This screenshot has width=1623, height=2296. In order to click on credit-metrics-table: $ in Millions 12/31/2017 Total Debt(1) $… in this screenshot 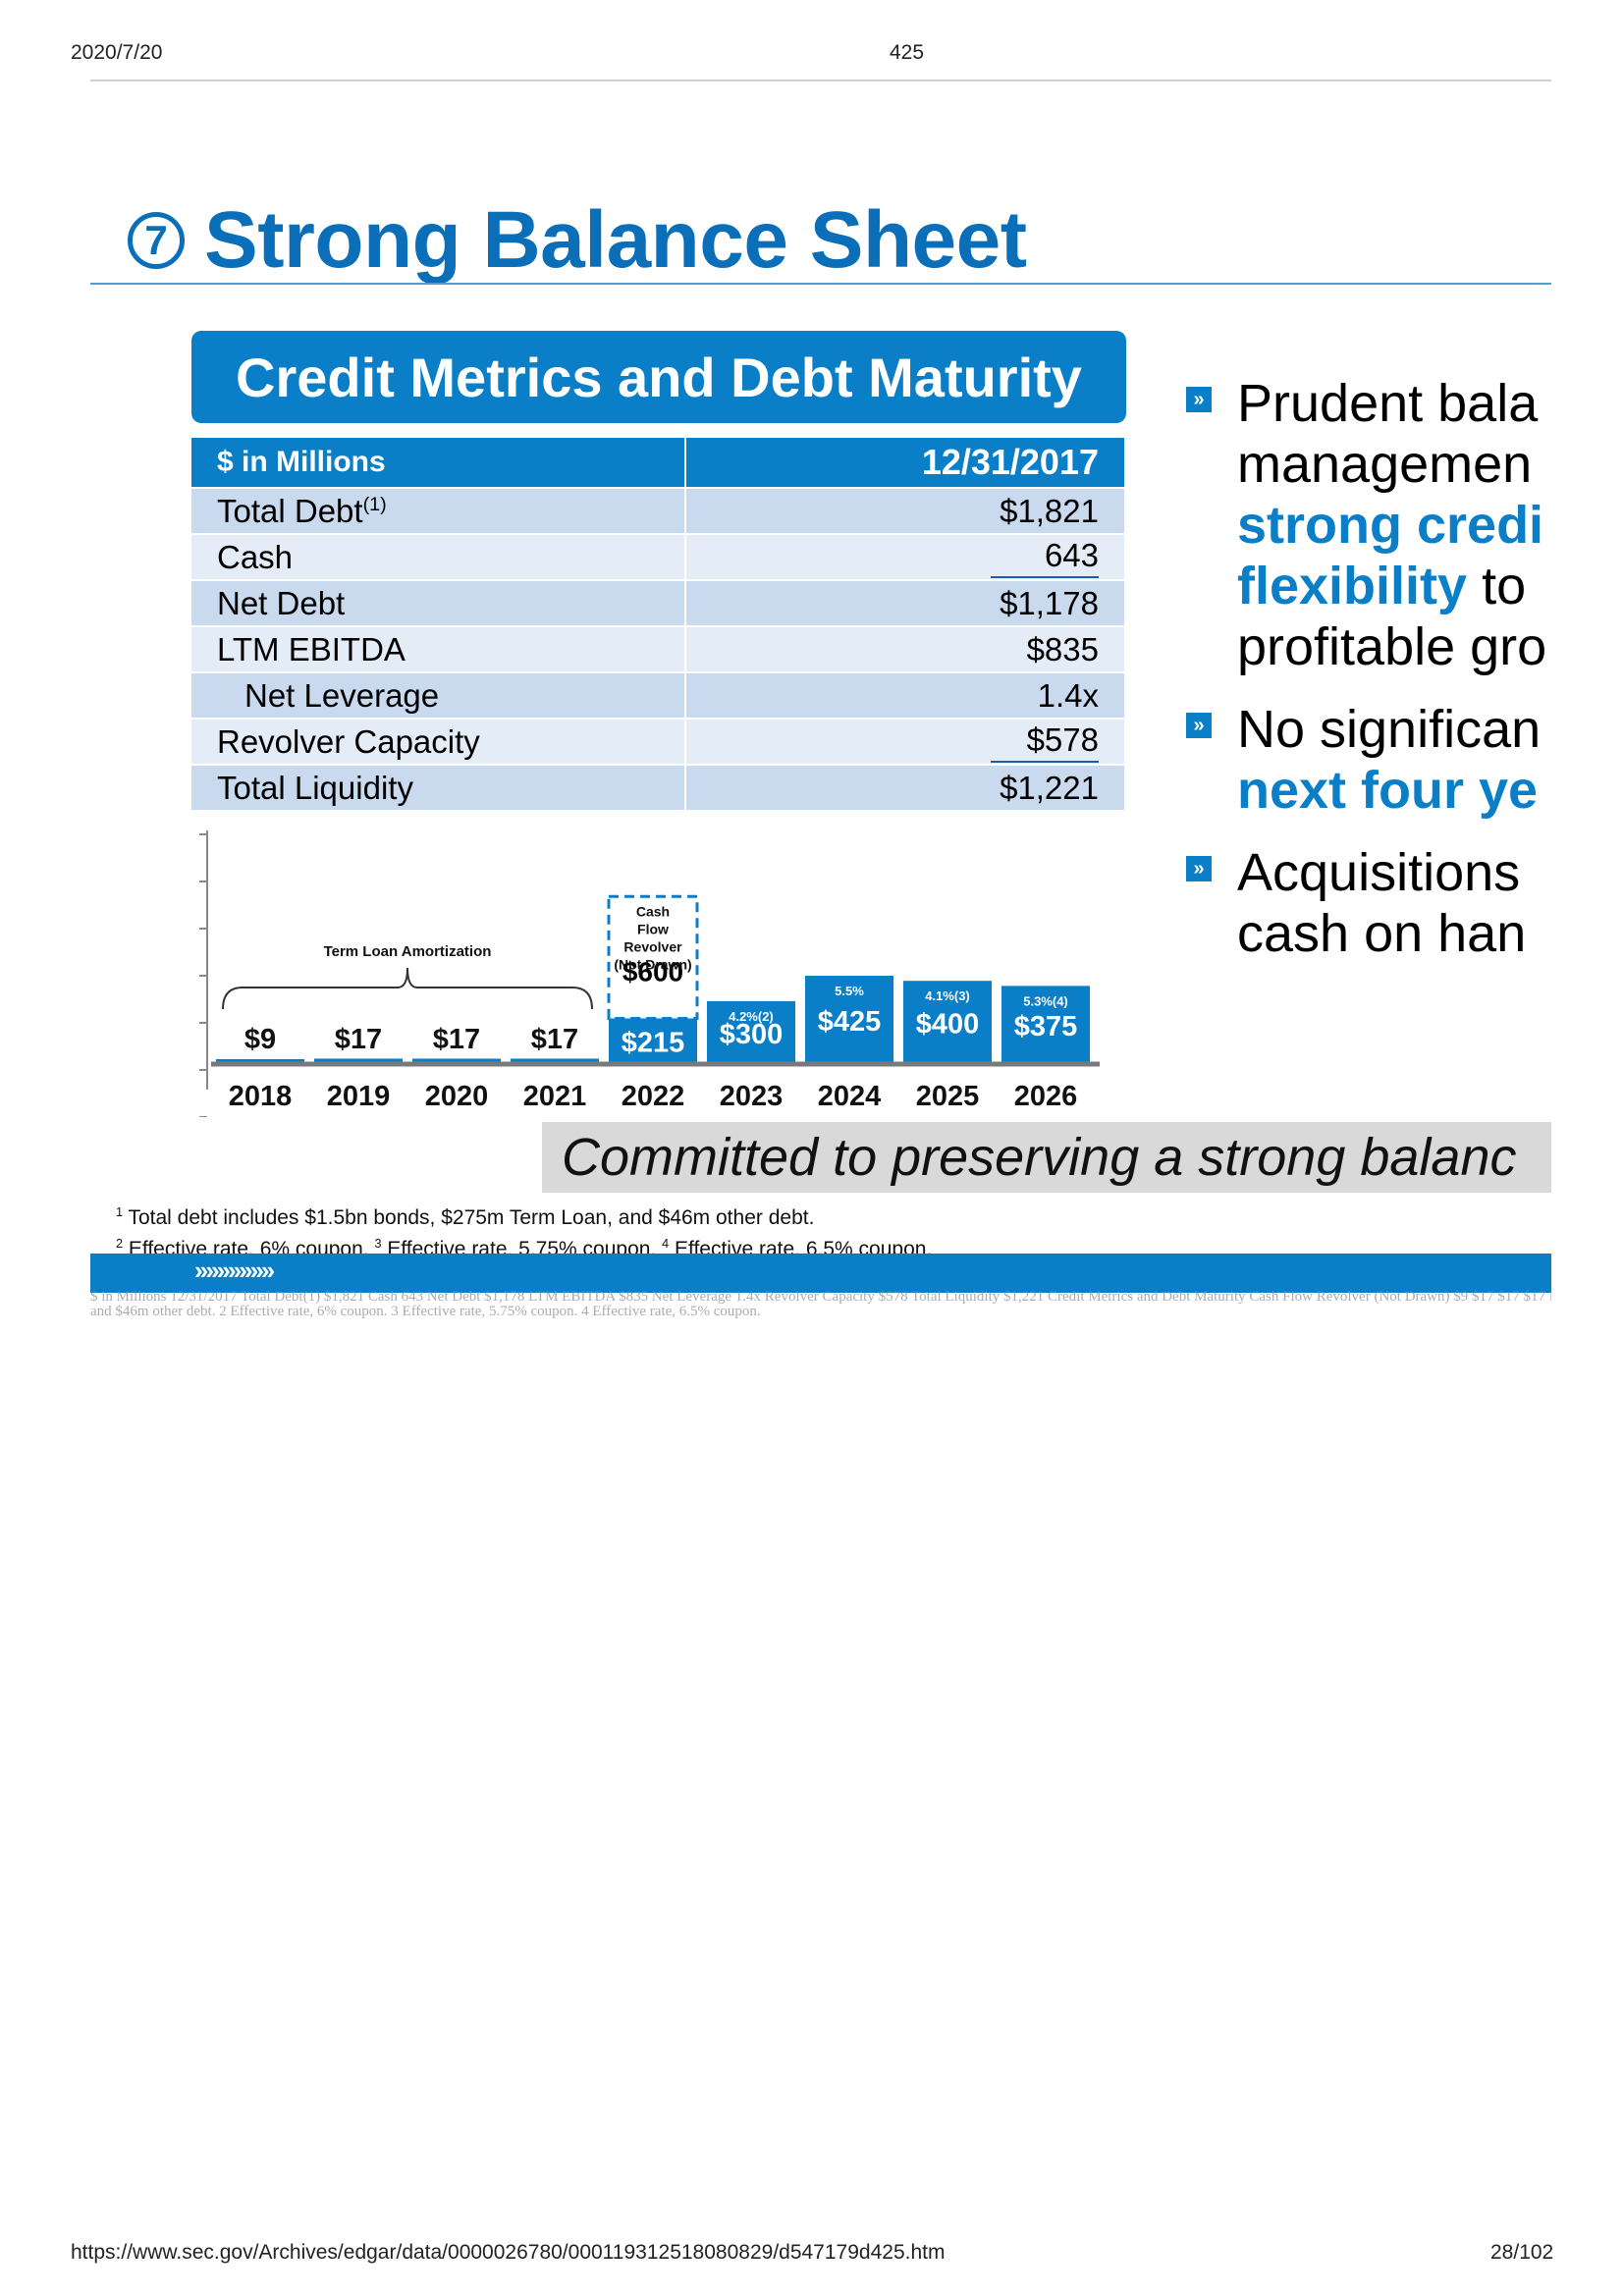, I will do `click(657, 625)`.